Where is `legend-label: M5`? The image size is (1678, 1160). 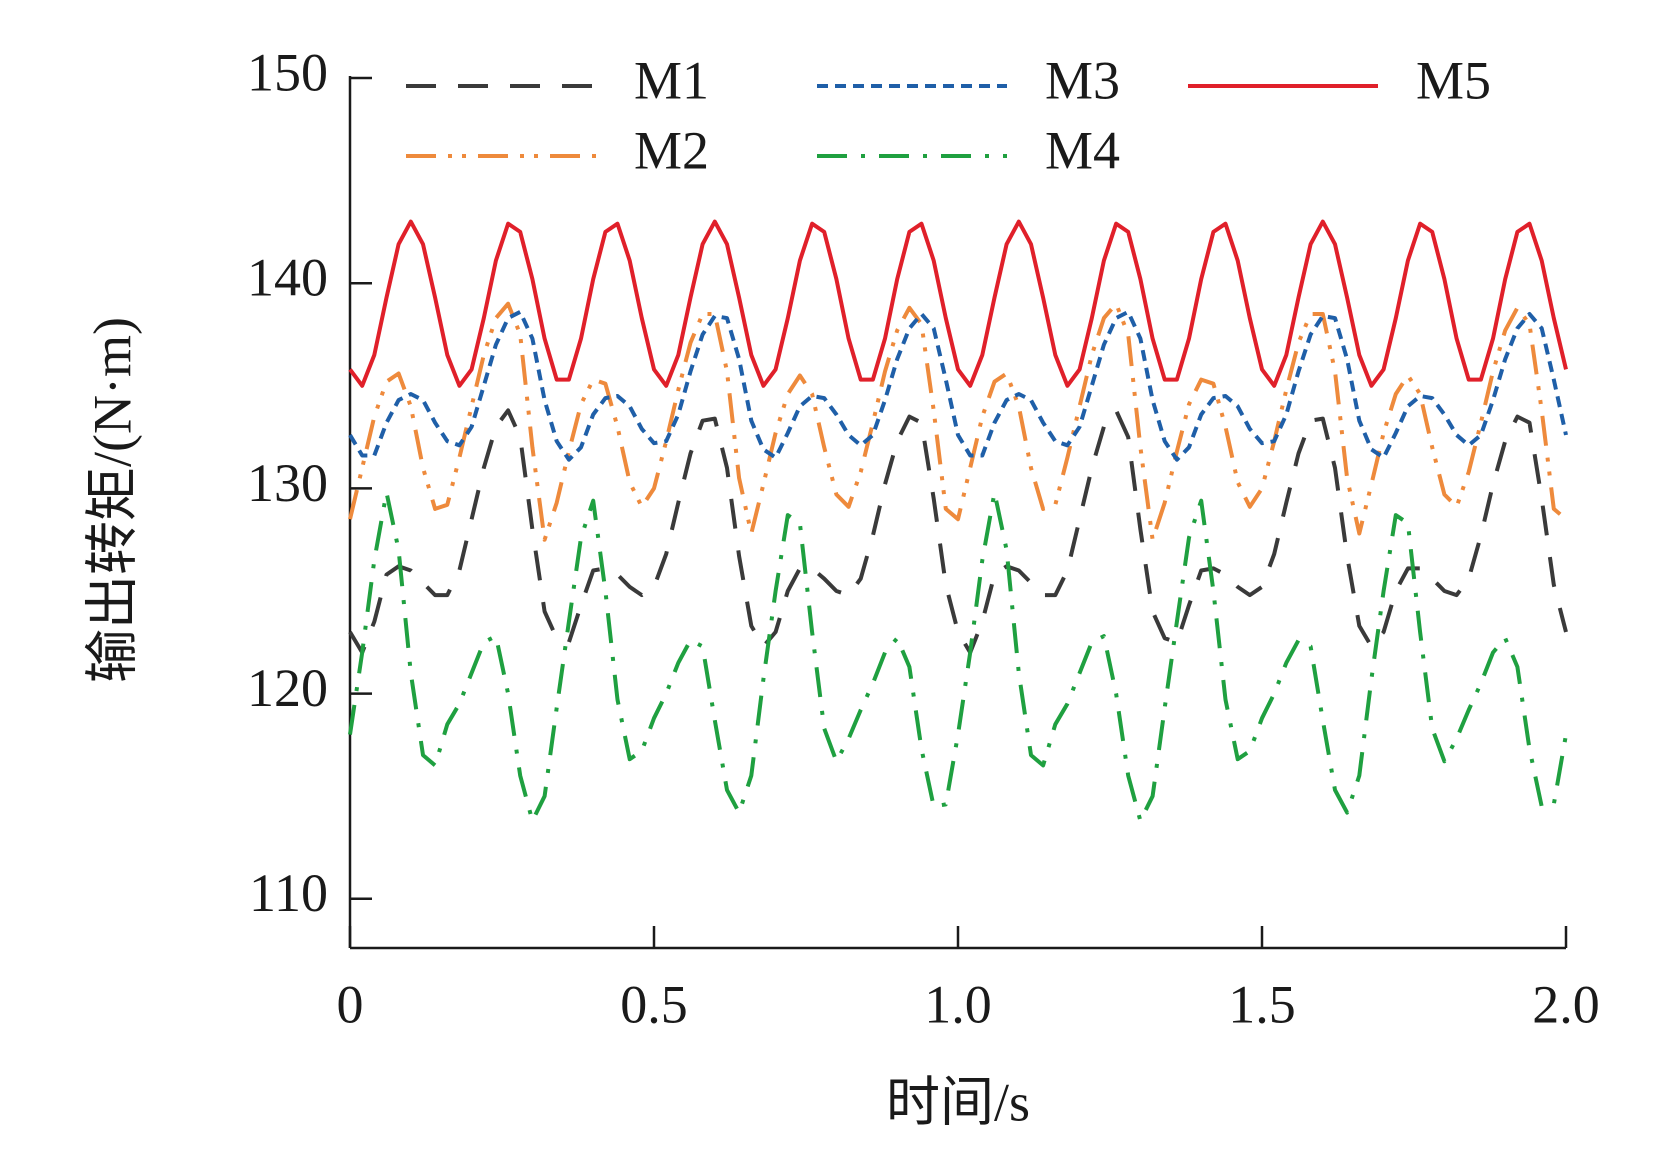
legend-label: M5 is located at coordinates (1453, 80).